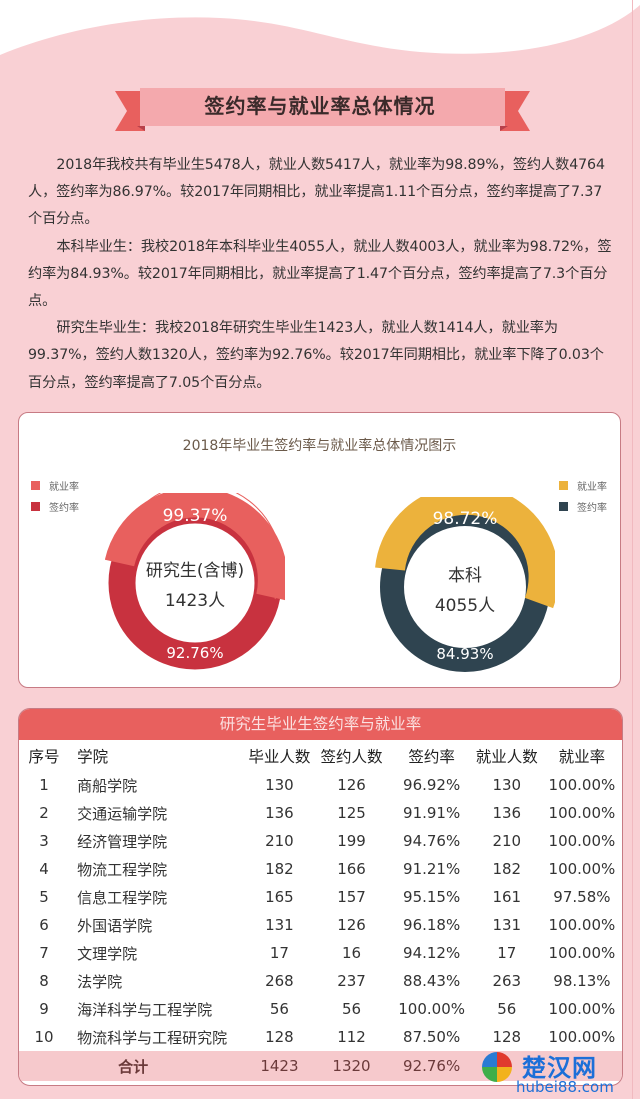  Describe the element at coordinates (325, 897) in the screenshot. I see `table-row: 5 信息工程学院 165 157 95.15% 161 97.58%` at that location.